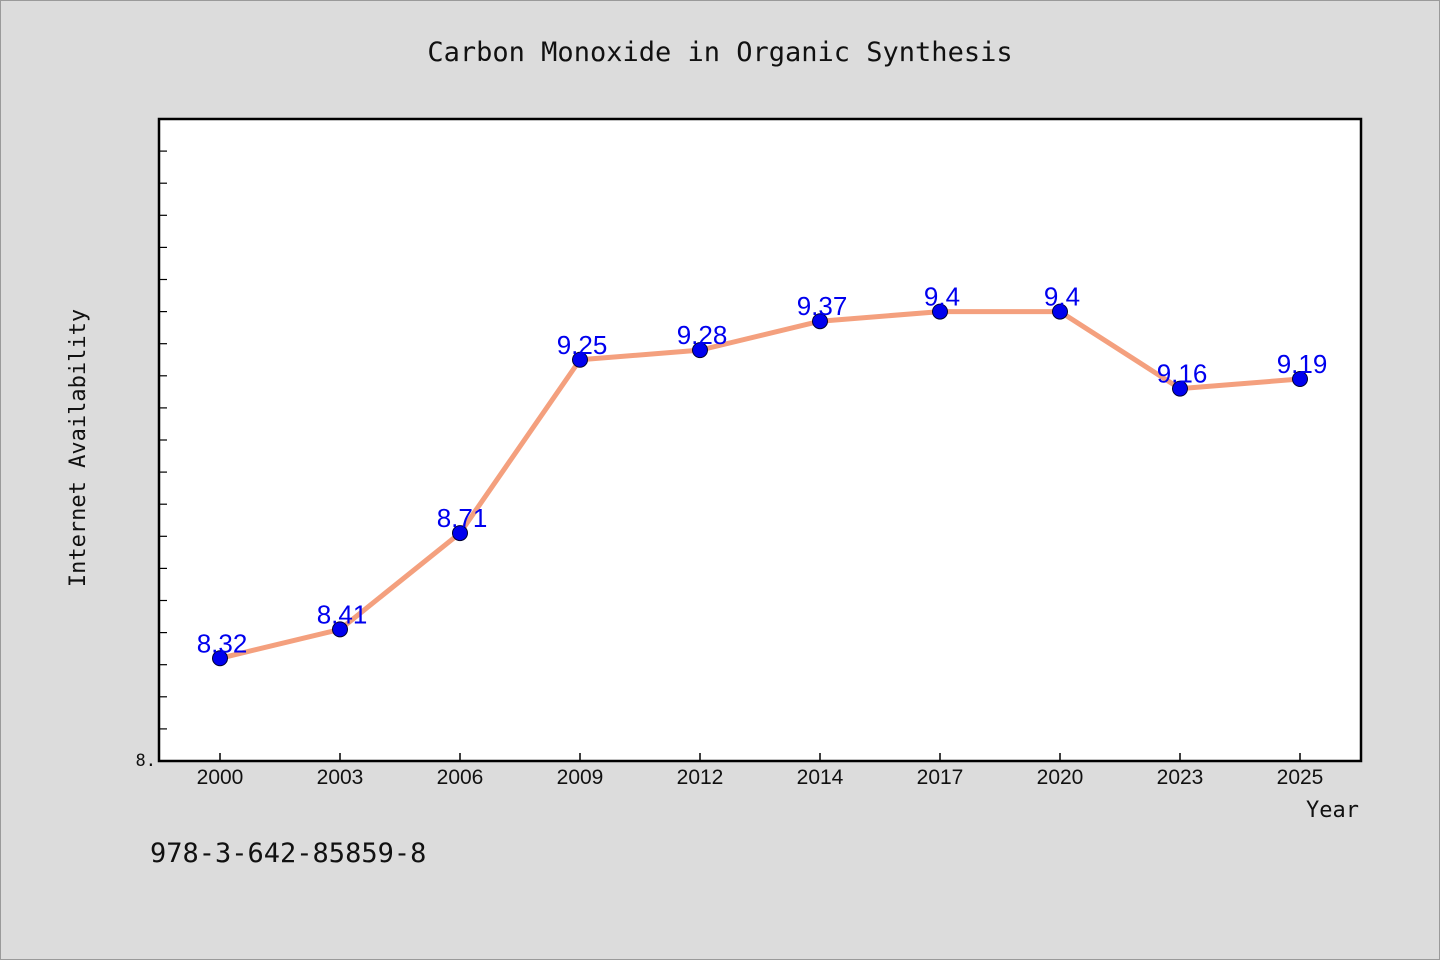 Image resolution: width=1440 pixels, height=960 pixels. Describe the element at coordinates (760, 757) in the screenshot. I see `x-axis-ticks` at that location.